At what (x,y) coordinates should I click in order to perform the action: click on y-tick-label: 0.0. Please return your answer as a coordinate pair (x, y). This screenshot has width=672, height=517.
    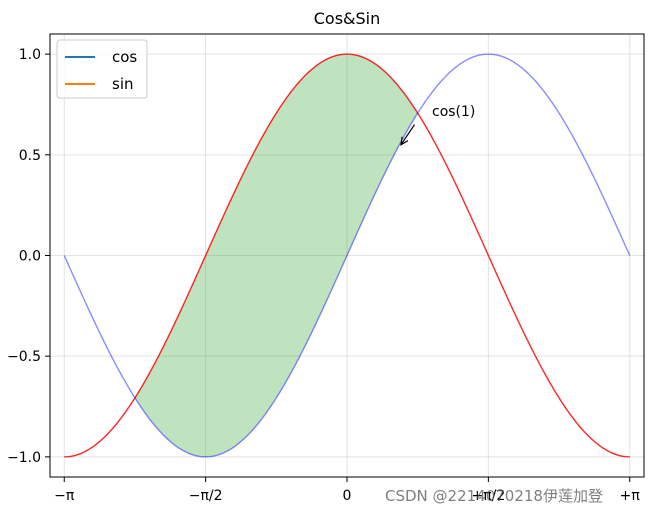
    Looking at the image, I should click on (30, 257).